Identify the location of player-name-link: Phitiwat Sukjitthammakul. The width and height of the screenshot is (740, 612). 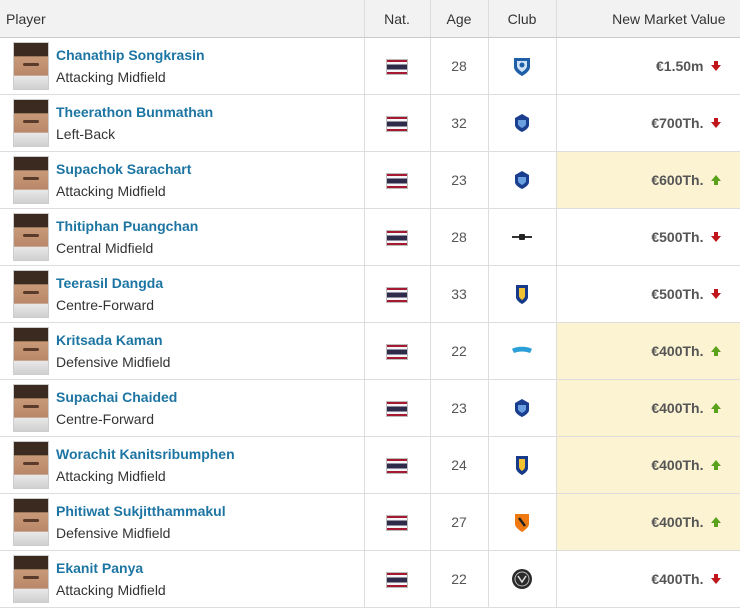
(141, 511).